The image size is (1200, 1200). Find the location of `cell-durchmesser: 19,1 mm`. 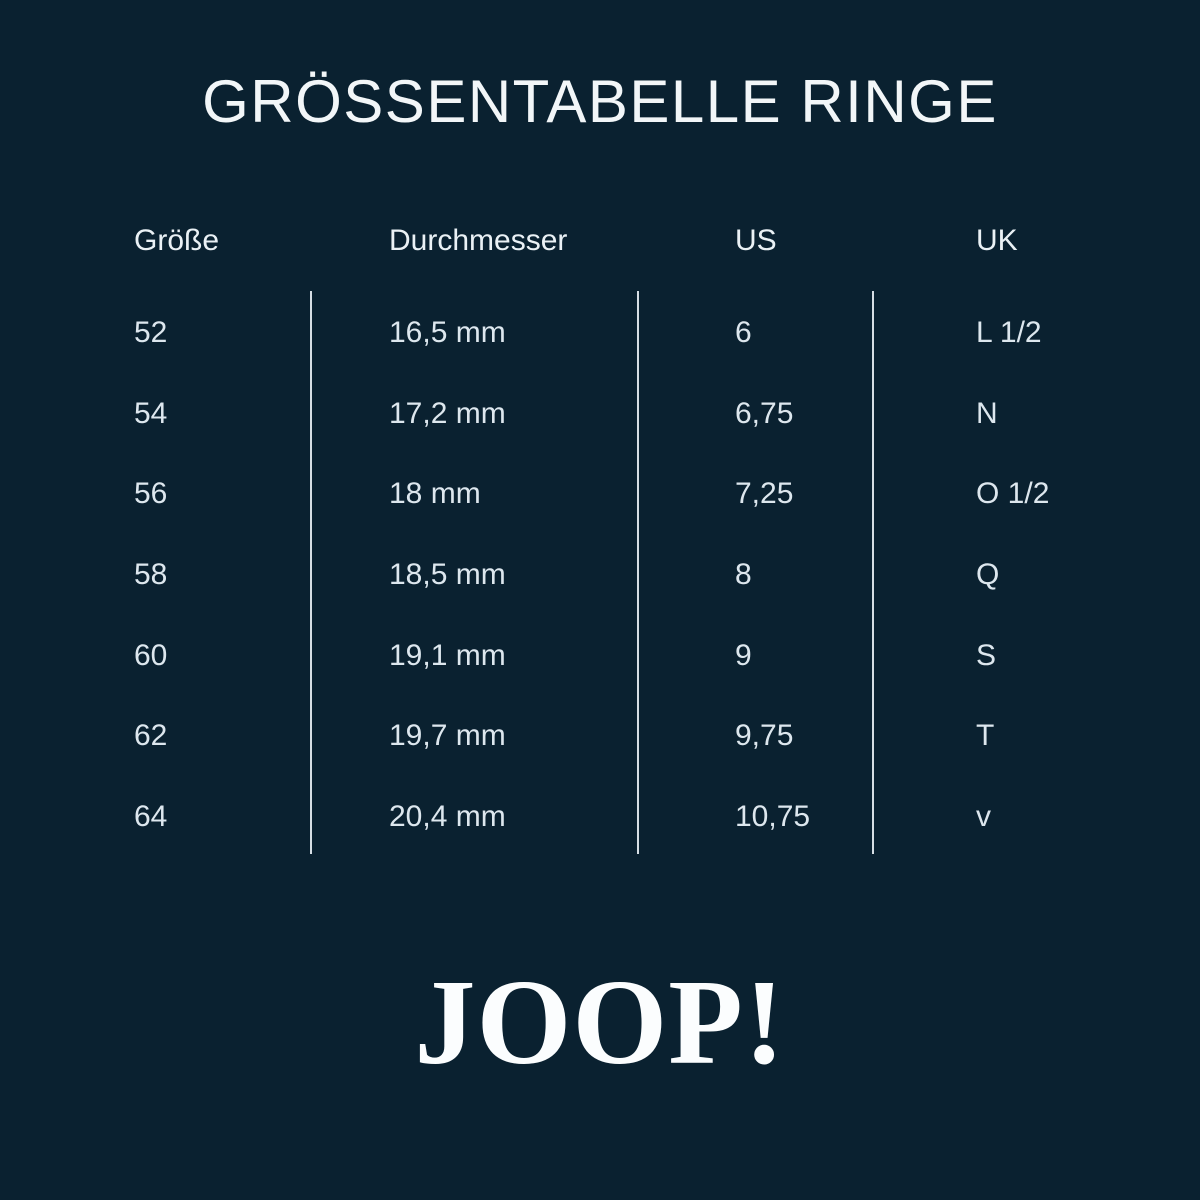

cell-durchmesser: 19,1 mm is located at coordinates (447, 655).